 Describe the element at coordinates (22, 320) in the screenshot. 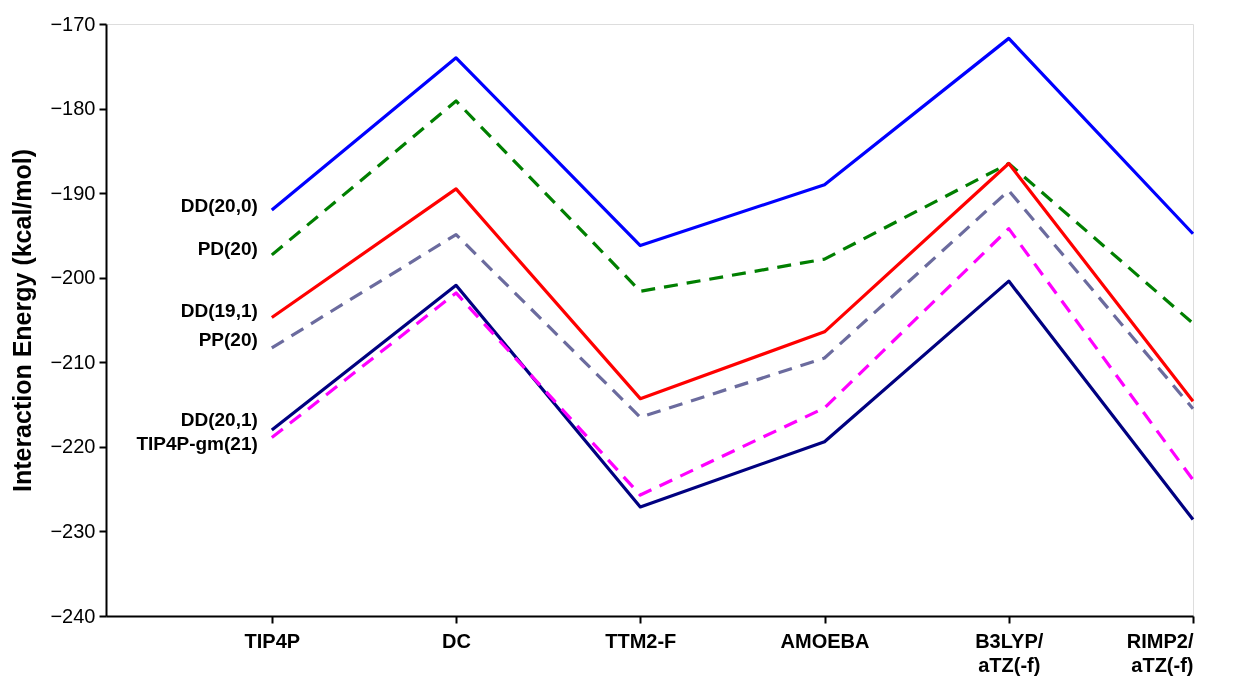

I see `y-axis-title: Interaction Energy (kcal/mol)` at that location.